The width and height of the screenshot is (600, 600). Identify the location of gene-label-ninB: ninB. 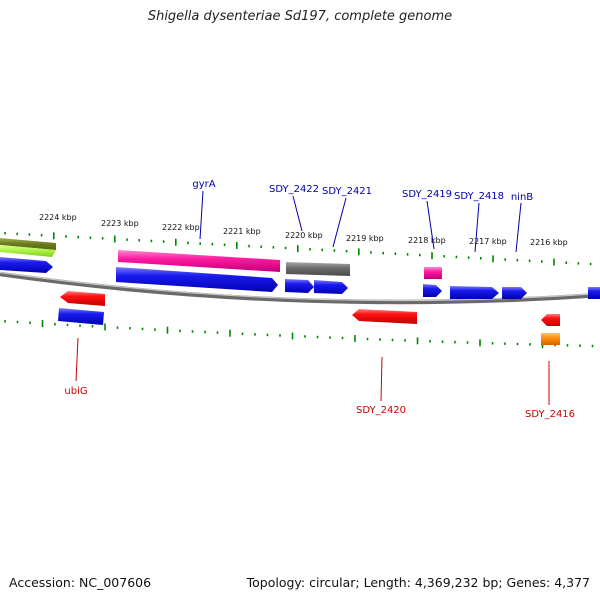
(522, 197).